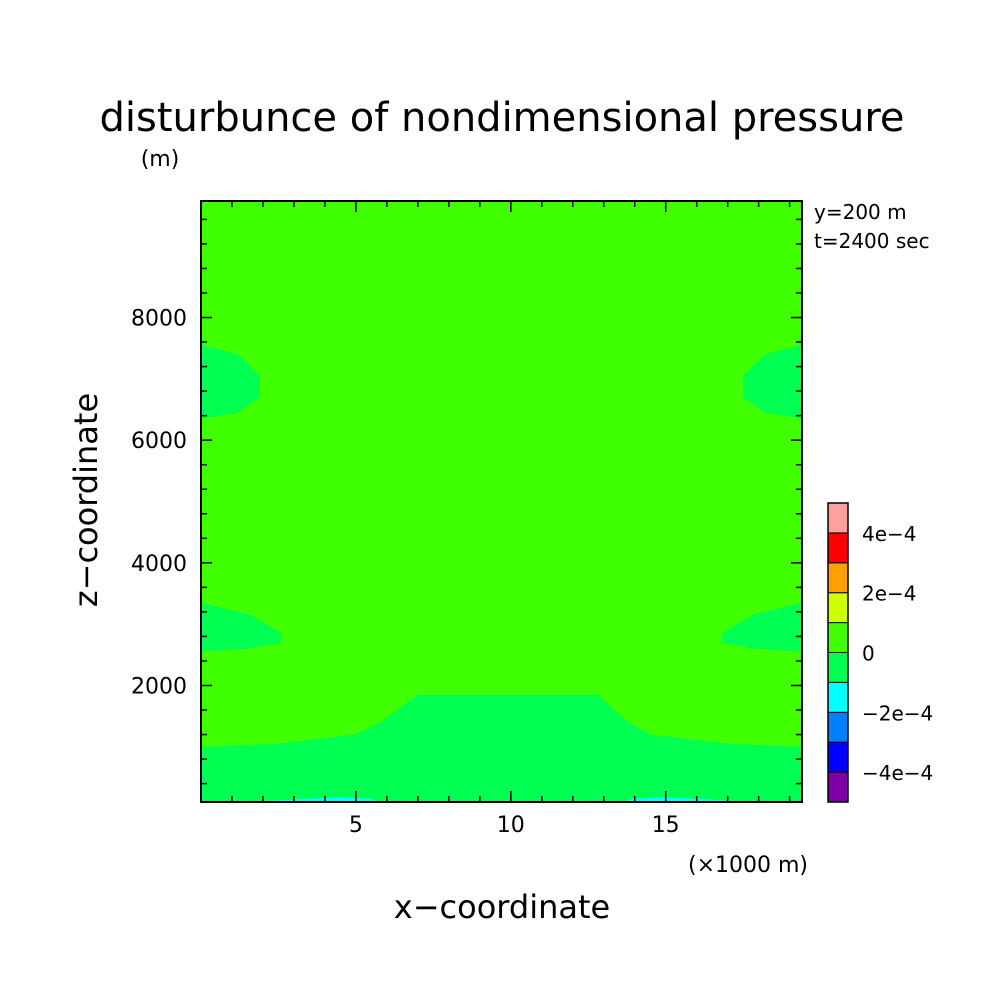  I want to click on y-tick-label: 2000, so click(159, 686).